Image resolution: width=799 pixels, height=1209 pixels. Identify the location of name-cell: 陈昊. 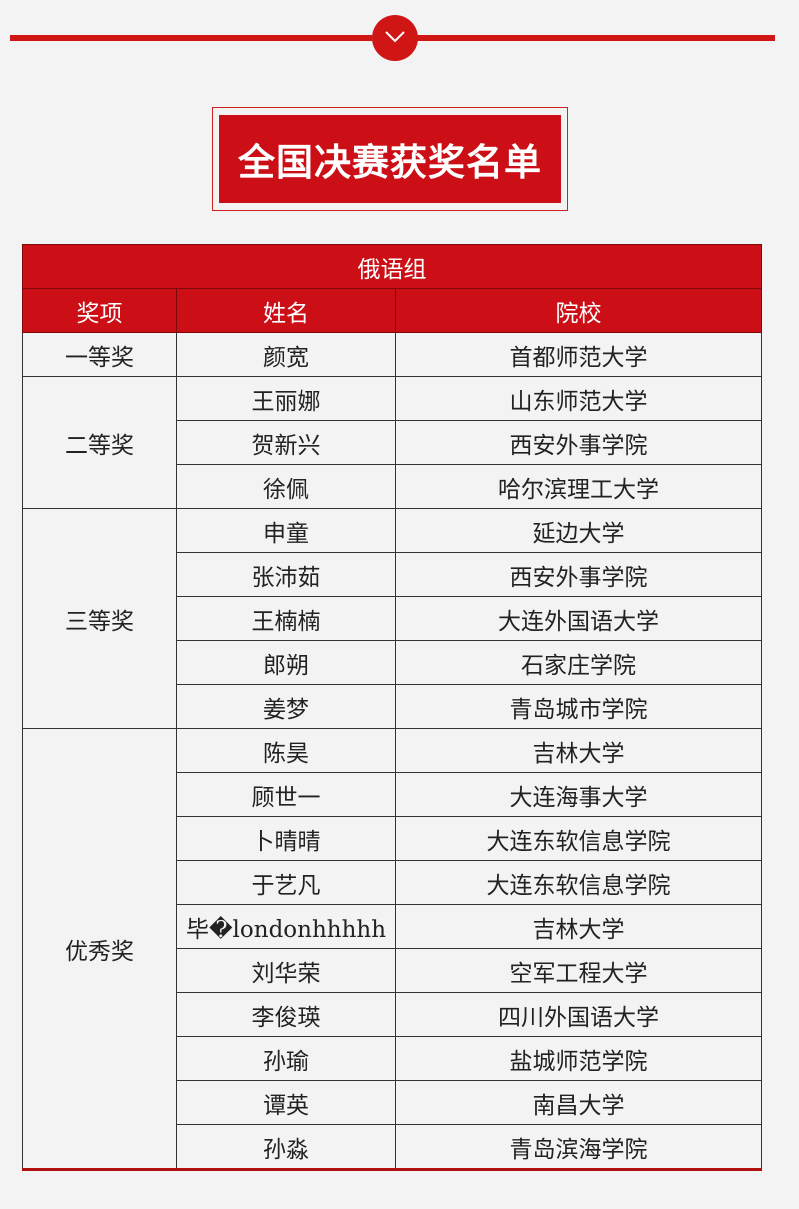
(286, 750).